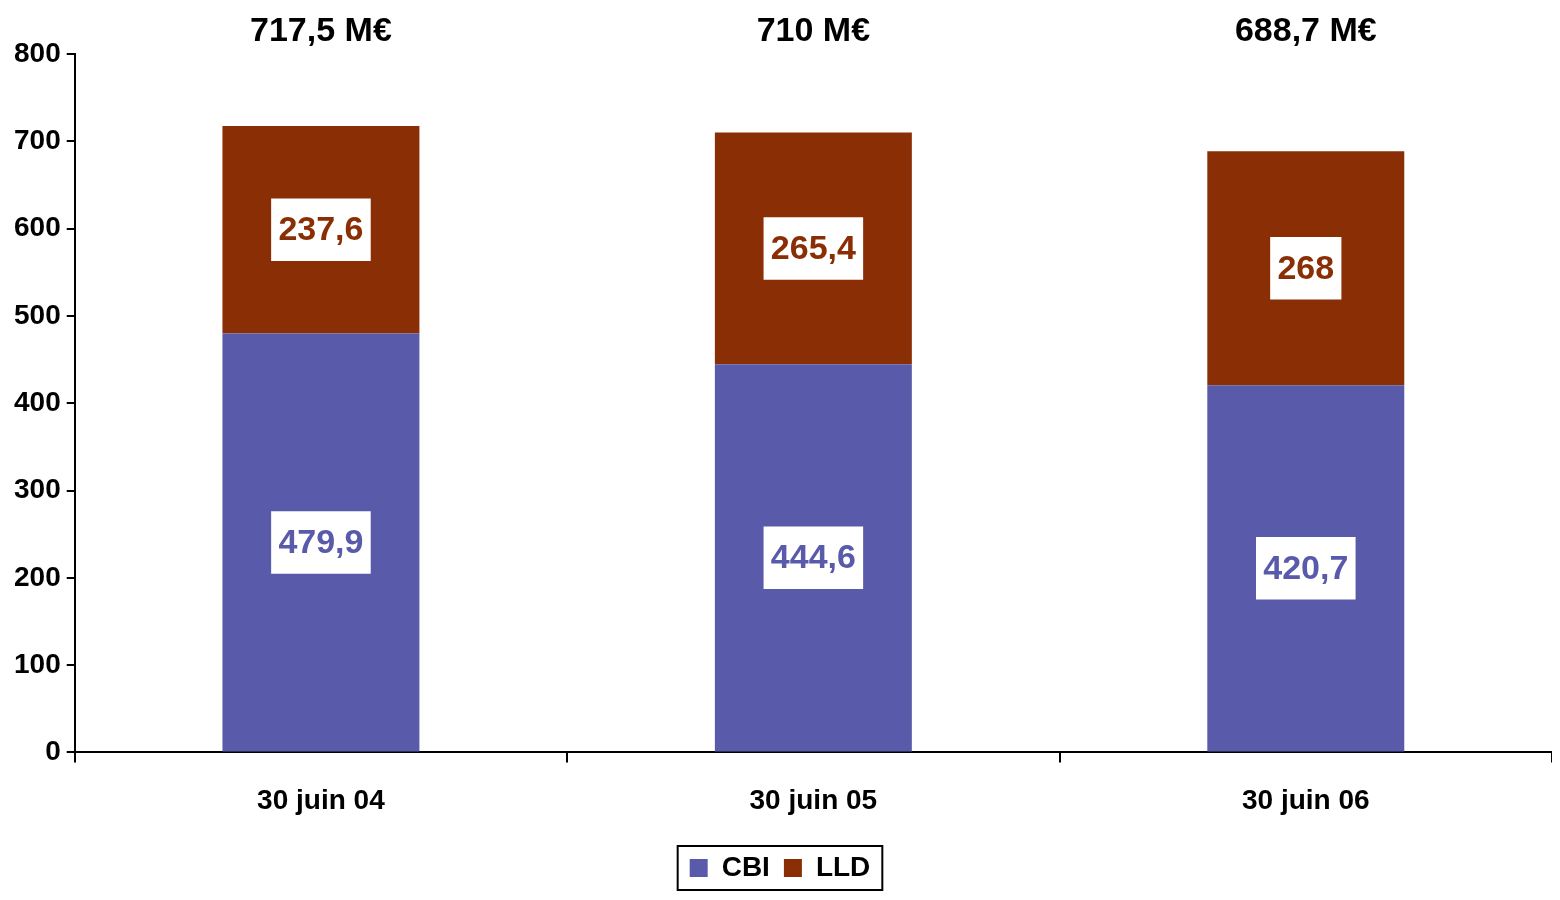  I want to click on y-tick-label: 300, so click(37, 489).